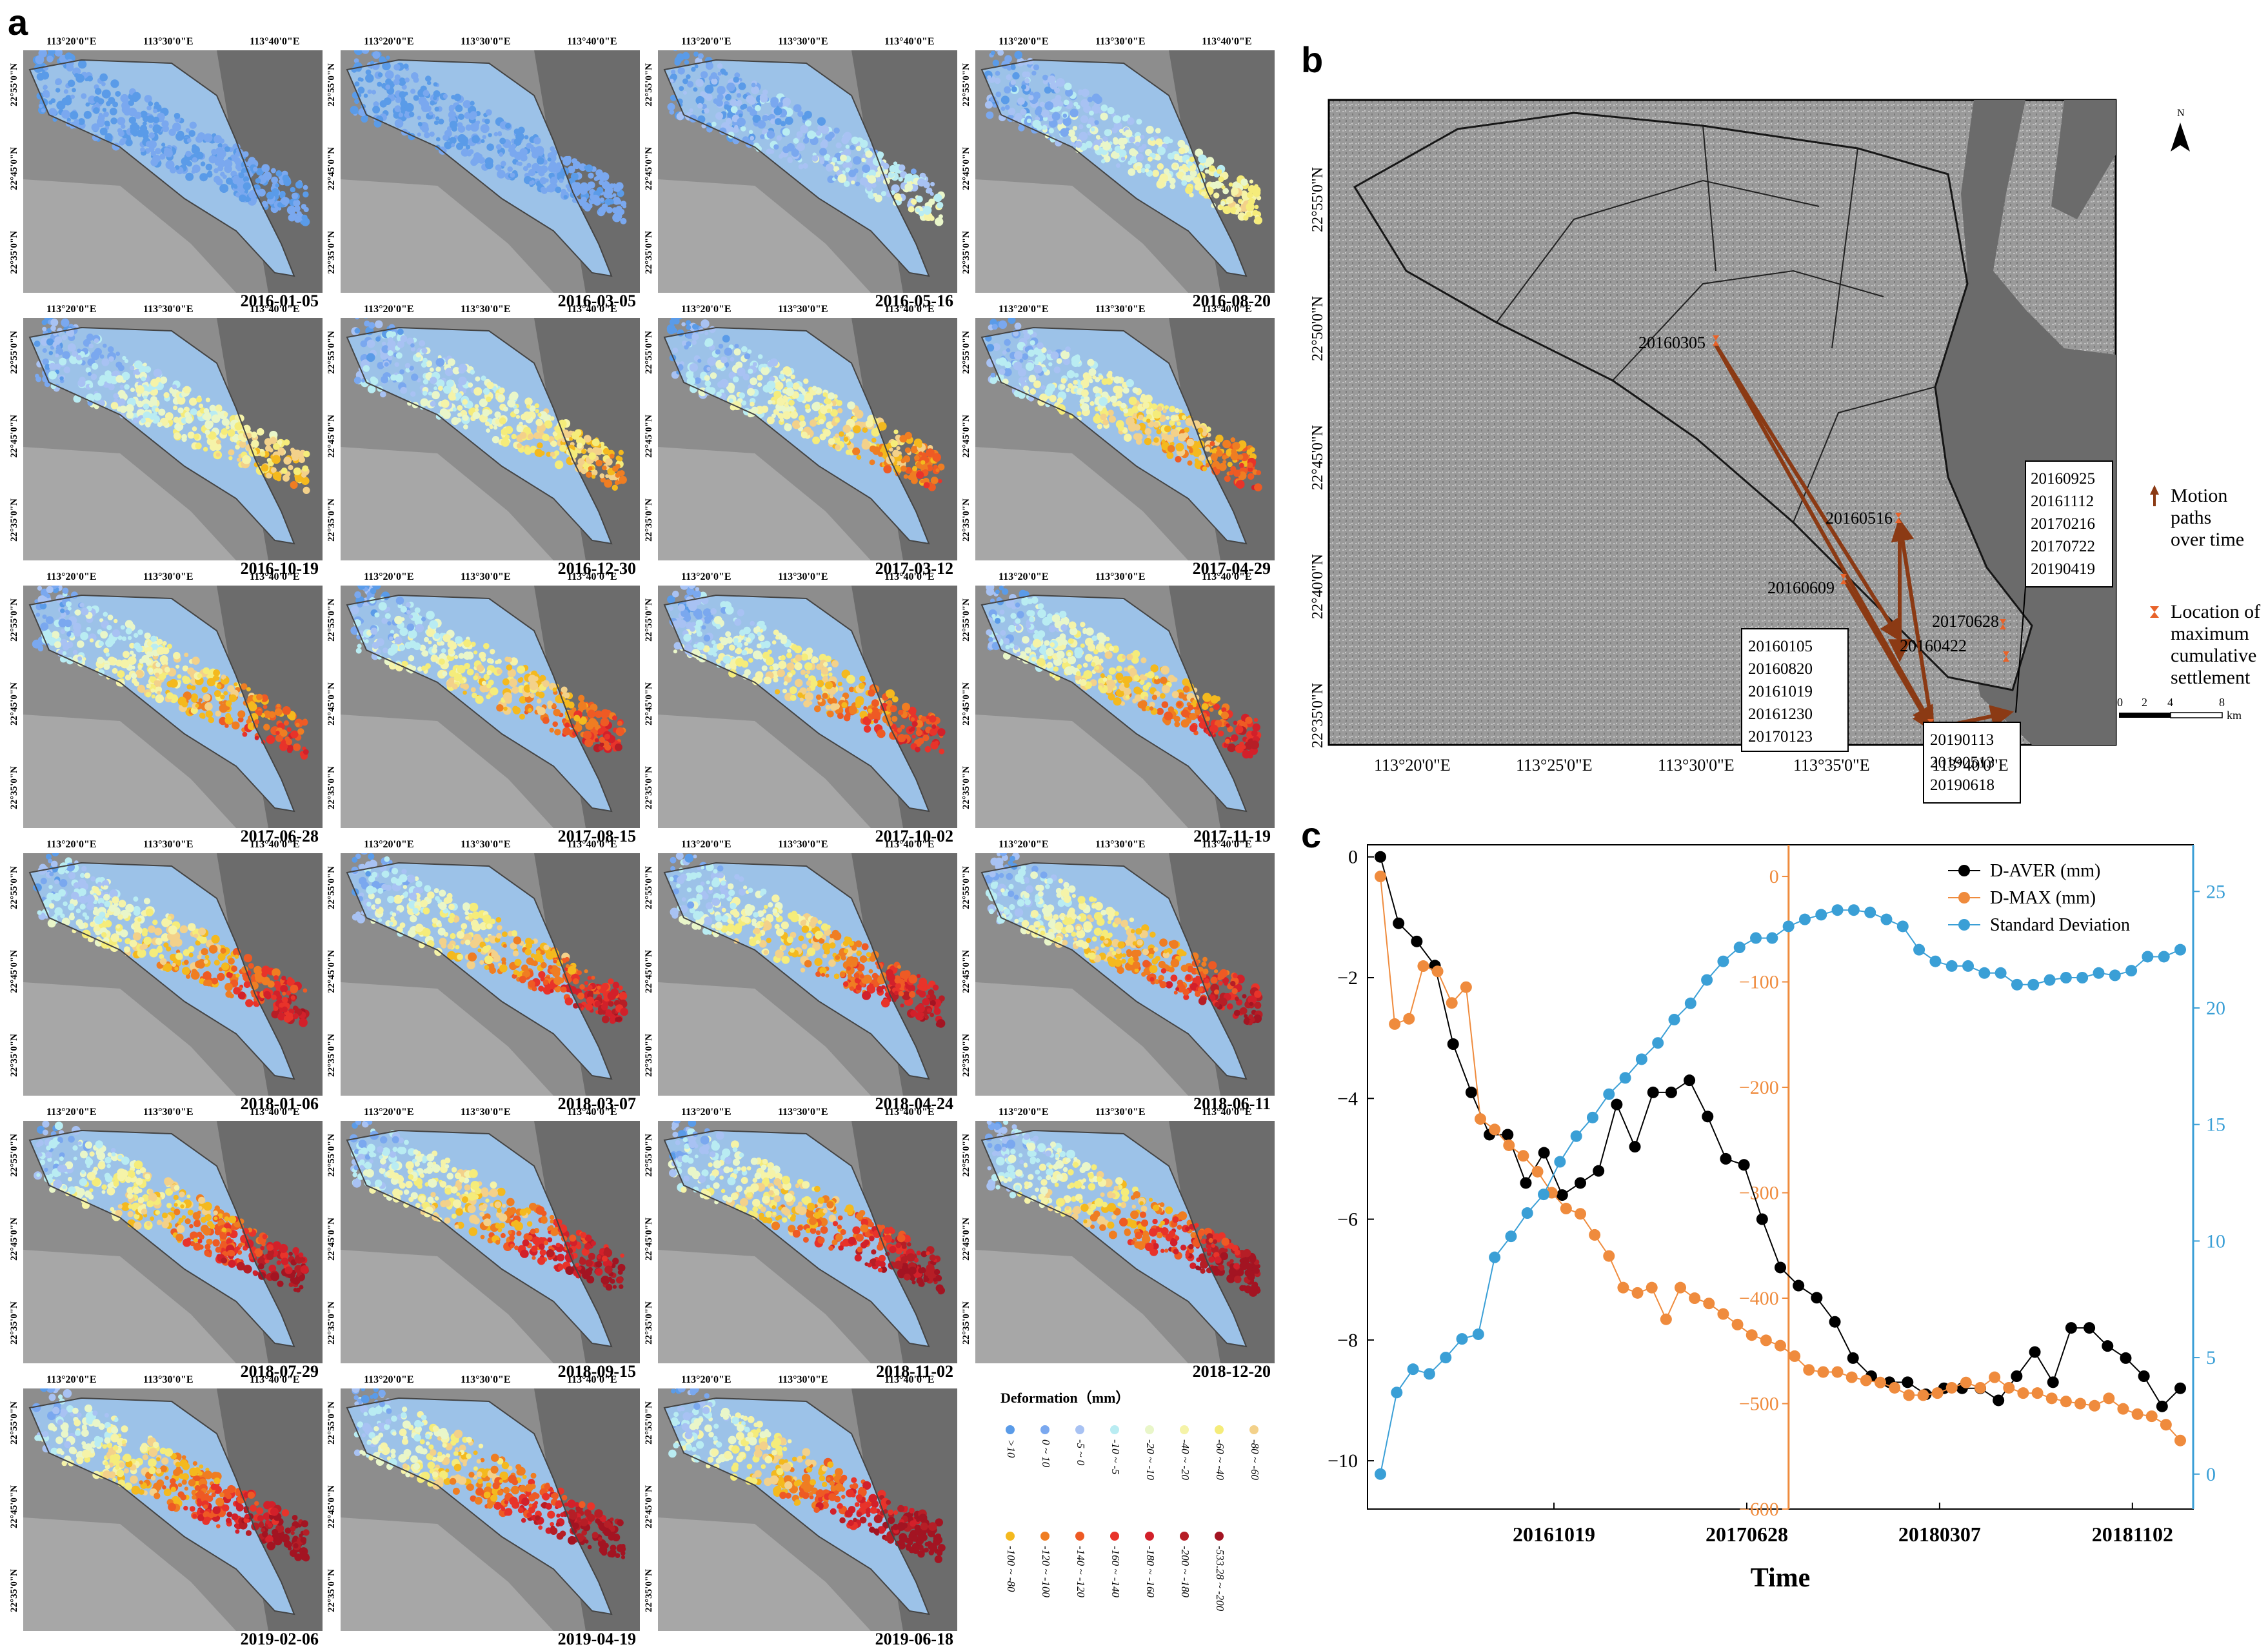 This screenshot has height=1649, width=2268. Describe the element at coordinates (1080, 1452) in the screenshot. I see `legend-label: -5 ~ 0` at that location.